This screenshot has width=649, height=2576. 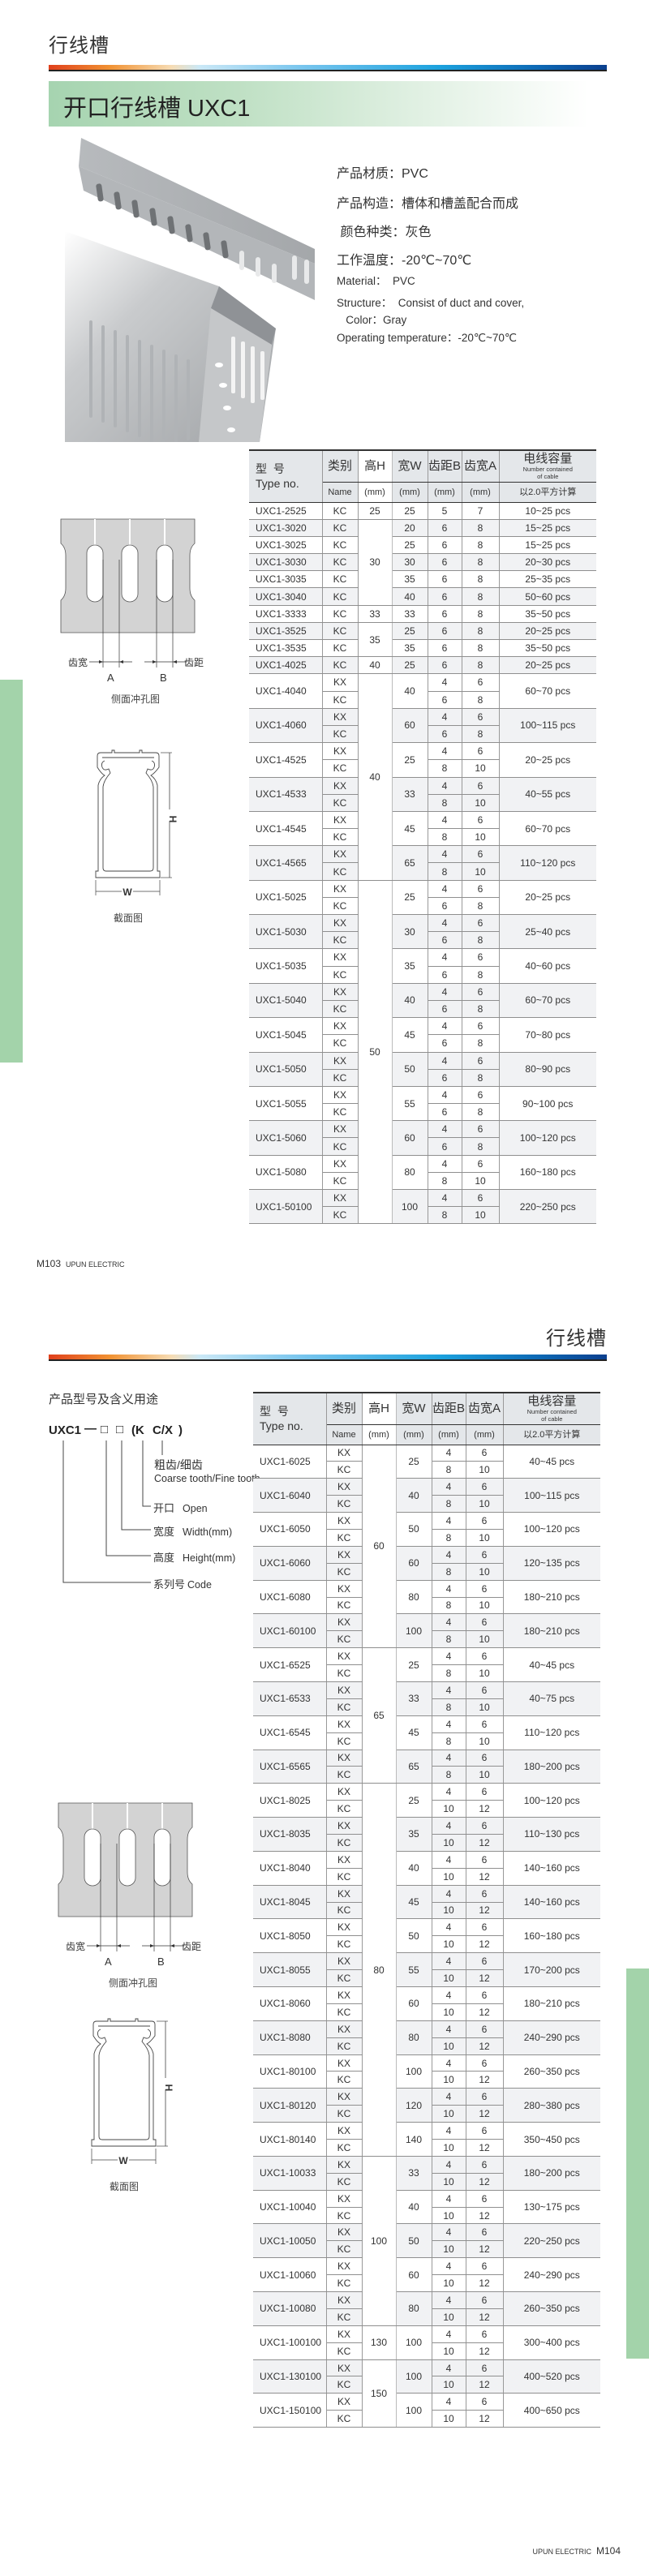 I want to click on cross-section-diagram-page2: H W 截面图, so click(x=132, y=2105).